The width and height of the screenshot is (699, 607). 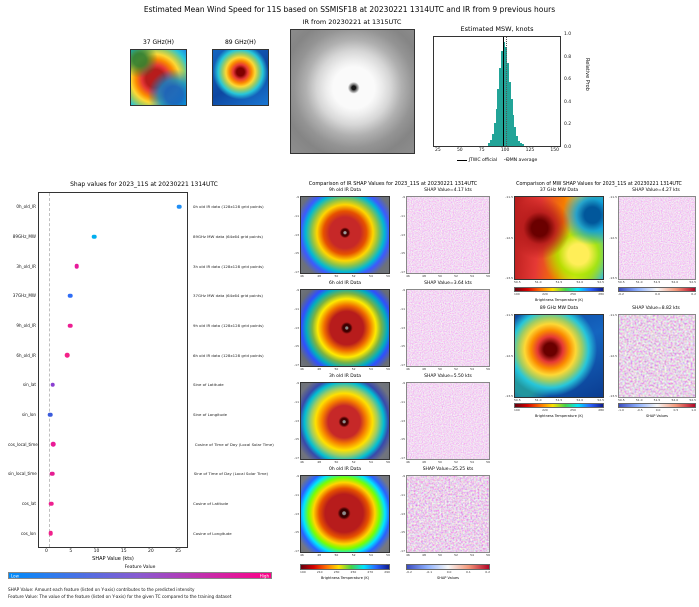 What do you see at coordinates (538, 400) in the screenshot?
I see `tick-label: 51.0` at bounding box center [538, 400].